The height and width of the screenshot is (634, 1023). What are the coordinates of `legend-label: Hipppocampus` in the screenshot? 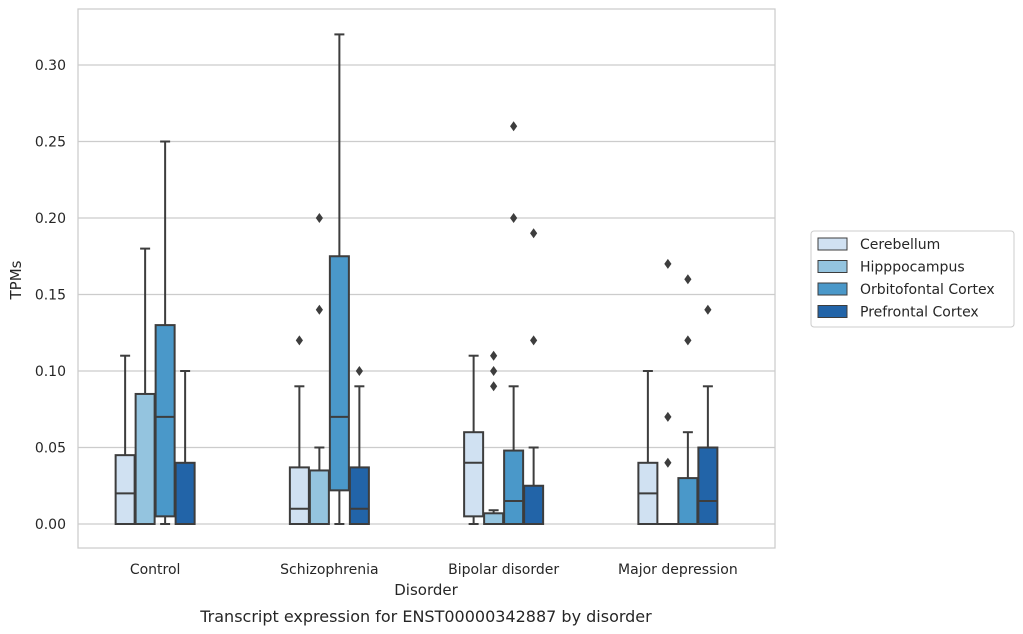 It's located at (912, 268).